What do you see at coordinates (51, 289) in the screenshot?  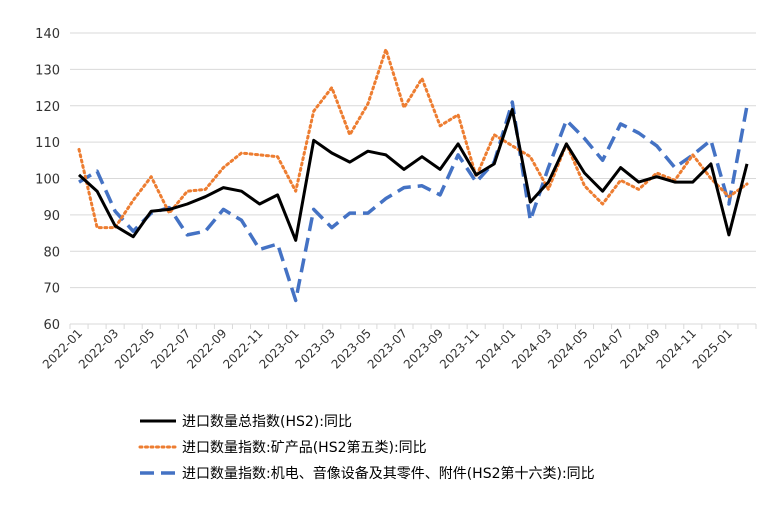 I see `y-tick-label: 70` at bounding box center [51, 289].